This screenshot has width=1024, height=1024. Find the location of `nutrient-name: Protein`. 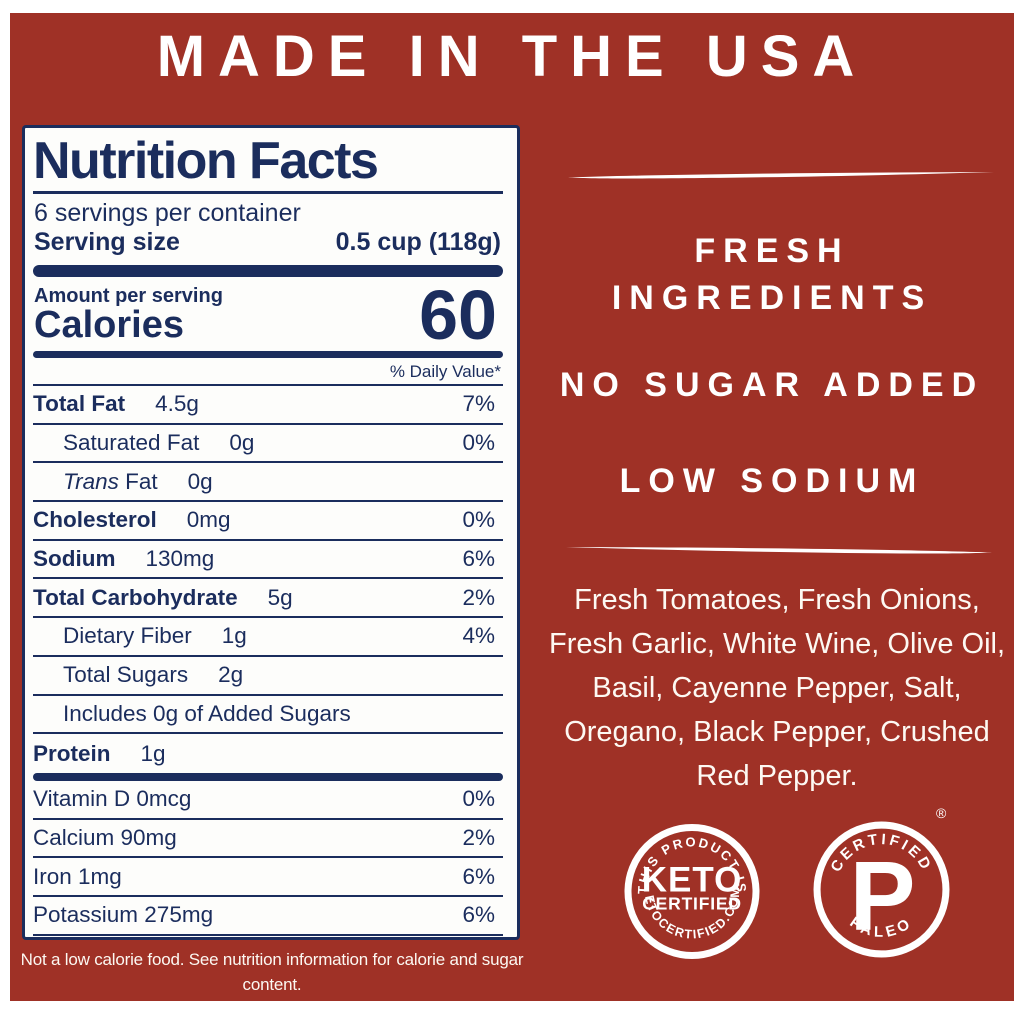

nutrient-name: Protein is located at coordinates (72, 753).